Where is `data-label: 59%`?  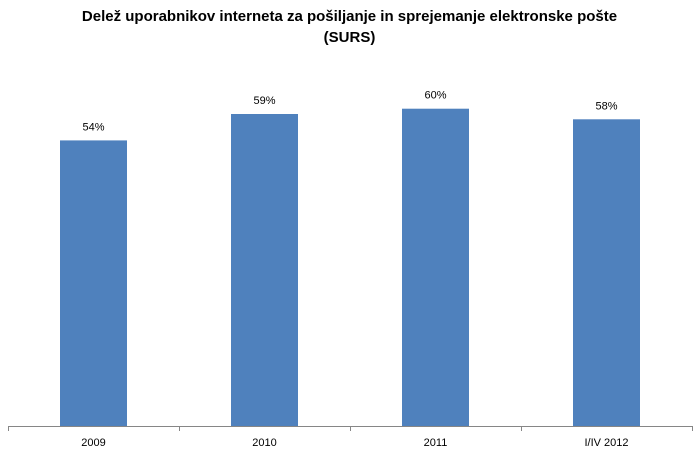 data-label: 59% is located at coordinates (264, 101).